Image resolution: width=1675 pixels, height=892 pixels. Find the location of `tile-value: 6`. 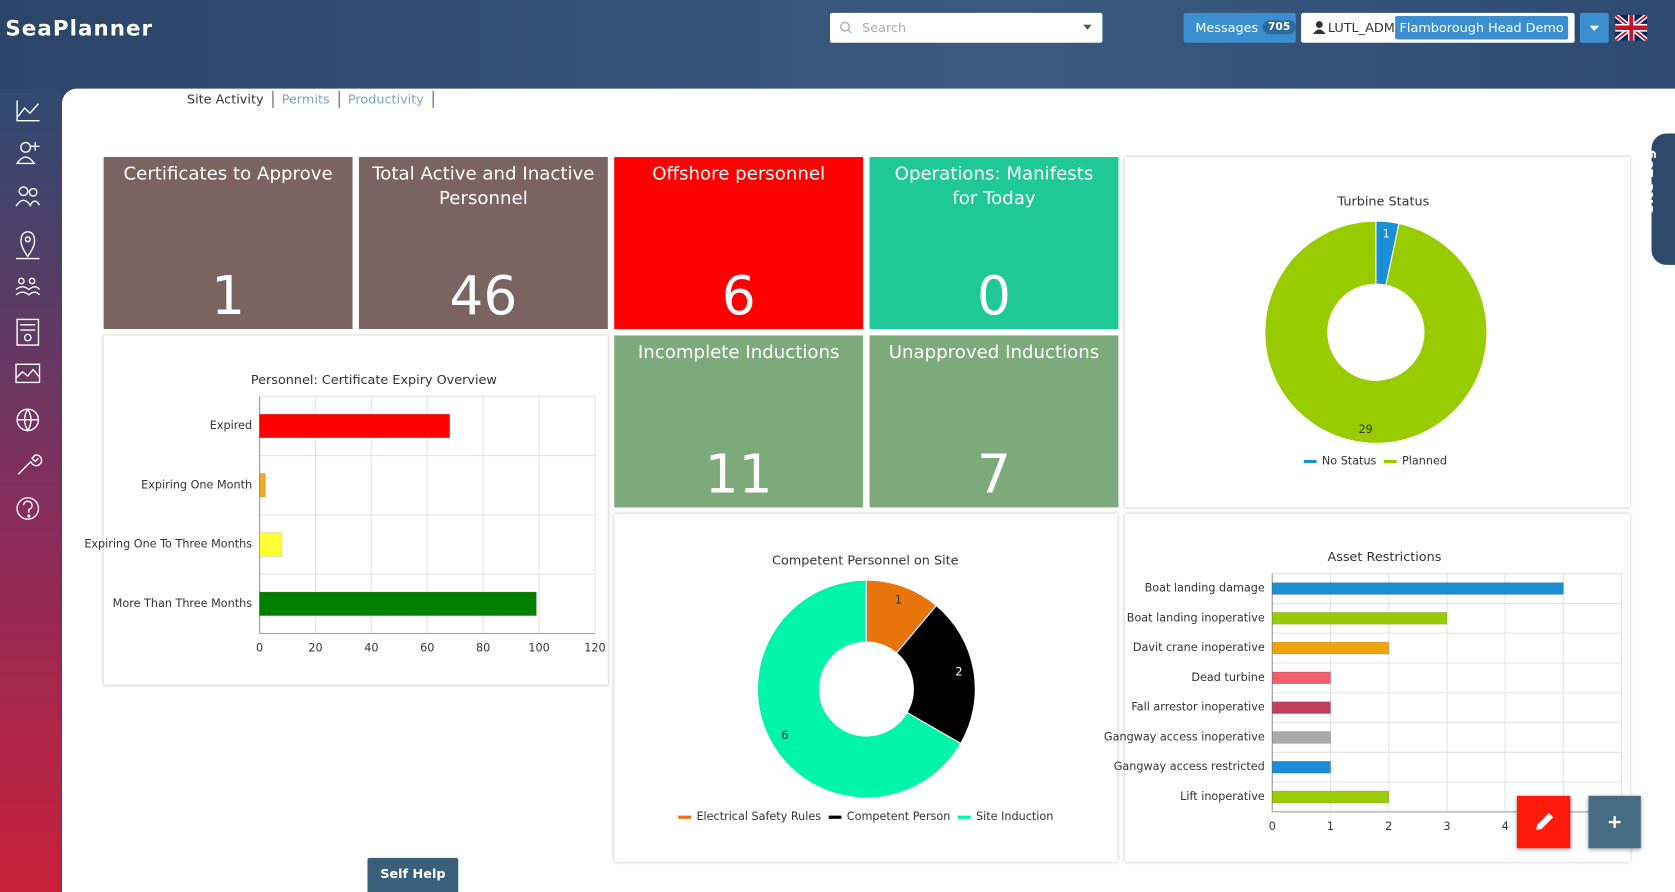

tile-value: 6 is located at coordinates (738, 295).